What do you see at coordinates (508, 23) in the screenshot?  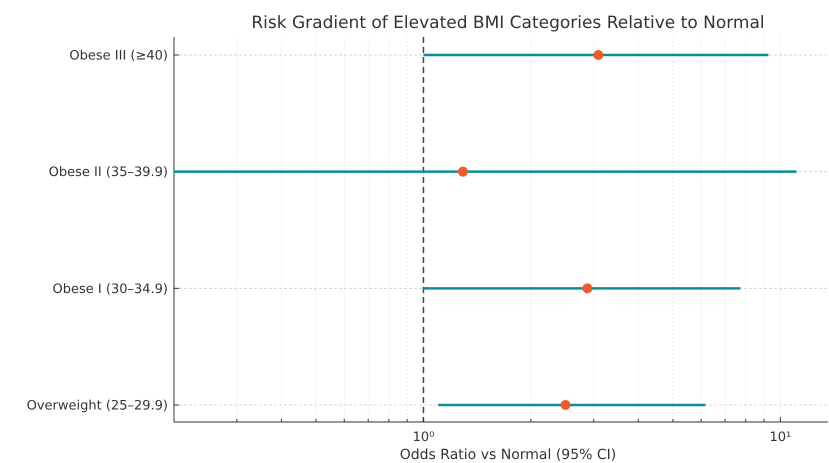 I see `chart-title: Risk Gradient of Elevated BMI Categories Relative to Normal` at bounding box center [508, 23].